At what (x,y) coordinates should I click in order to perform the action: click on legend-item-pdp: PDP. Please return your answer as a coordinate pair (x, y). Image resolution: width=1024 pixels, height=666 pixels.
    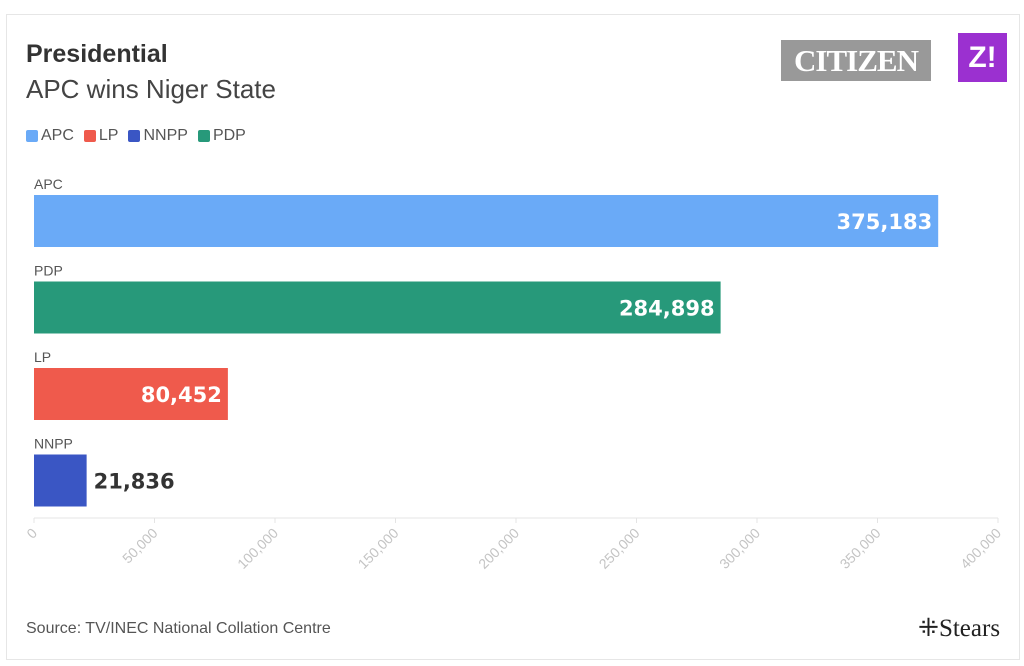
    Looking at the image, I should click on (221, 136).